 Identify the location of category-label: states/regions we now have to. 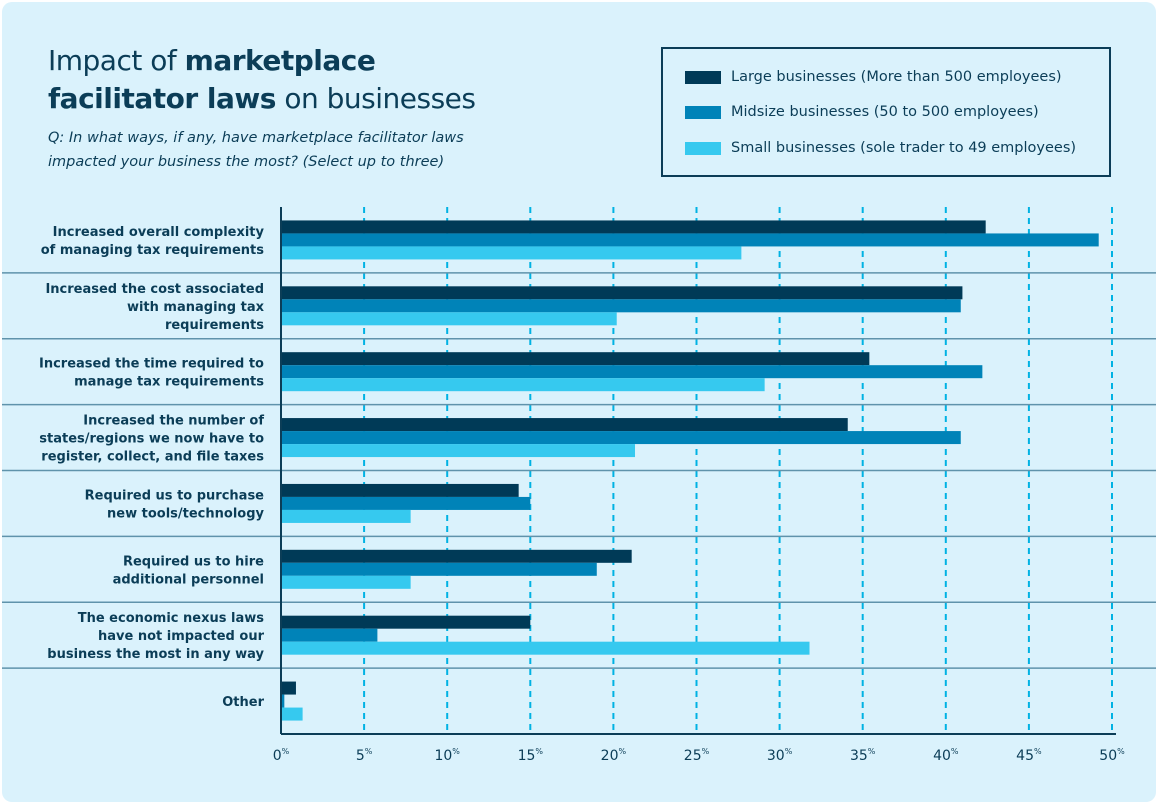
(151, 439).